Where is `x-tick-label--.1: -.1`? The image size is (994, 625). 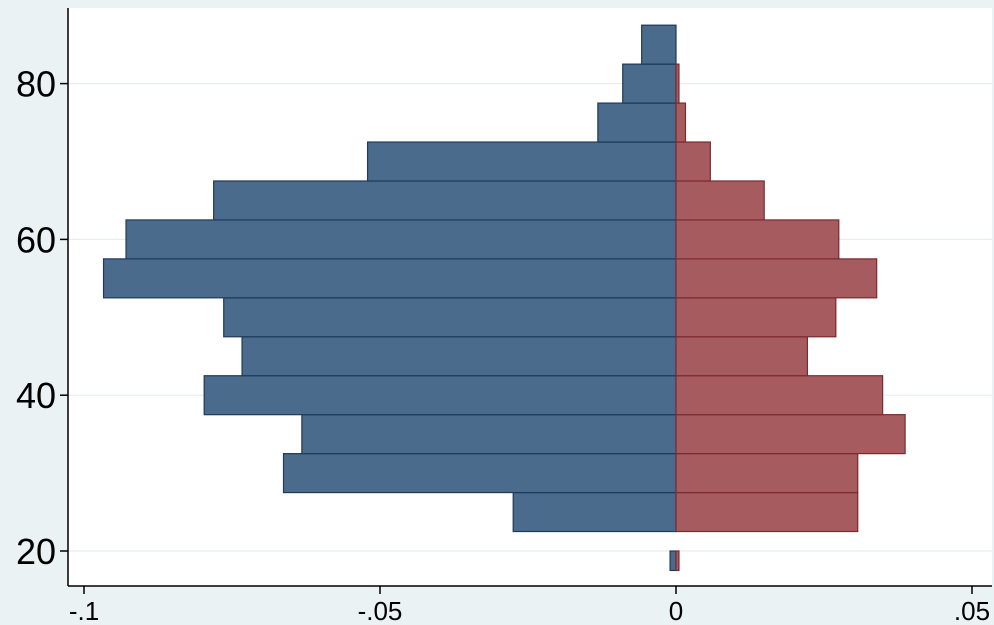 x-tick-label--.1: -.1 is located at coordinates (84, 610).